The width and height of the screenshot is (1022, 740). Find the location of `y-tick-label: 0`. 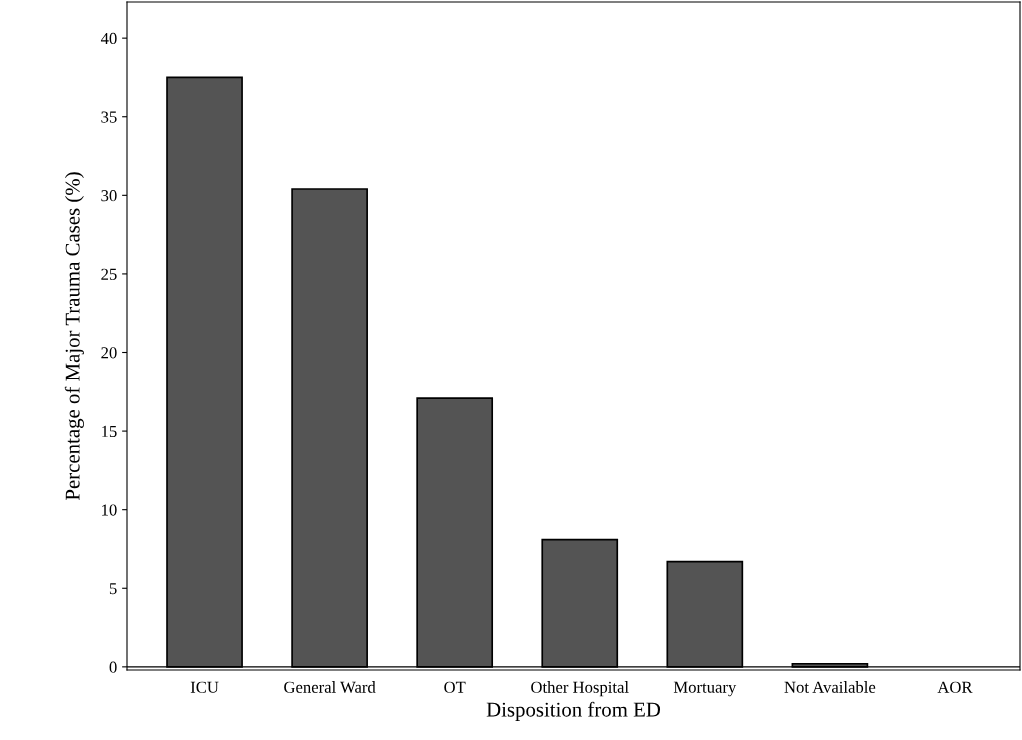

y-tick-label: 0 is located at coordinates (113, 667).